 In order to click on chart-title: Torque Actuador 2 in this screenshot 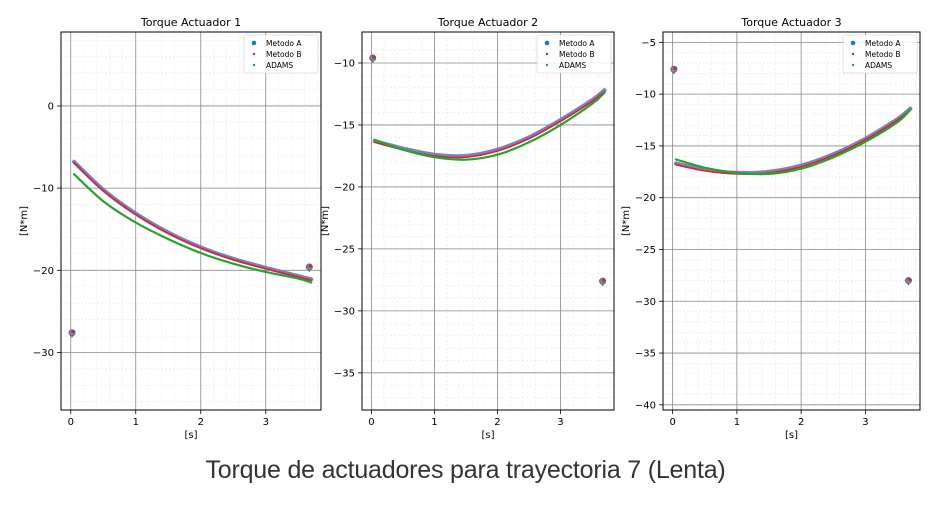, I will do `click(487, 22)`.